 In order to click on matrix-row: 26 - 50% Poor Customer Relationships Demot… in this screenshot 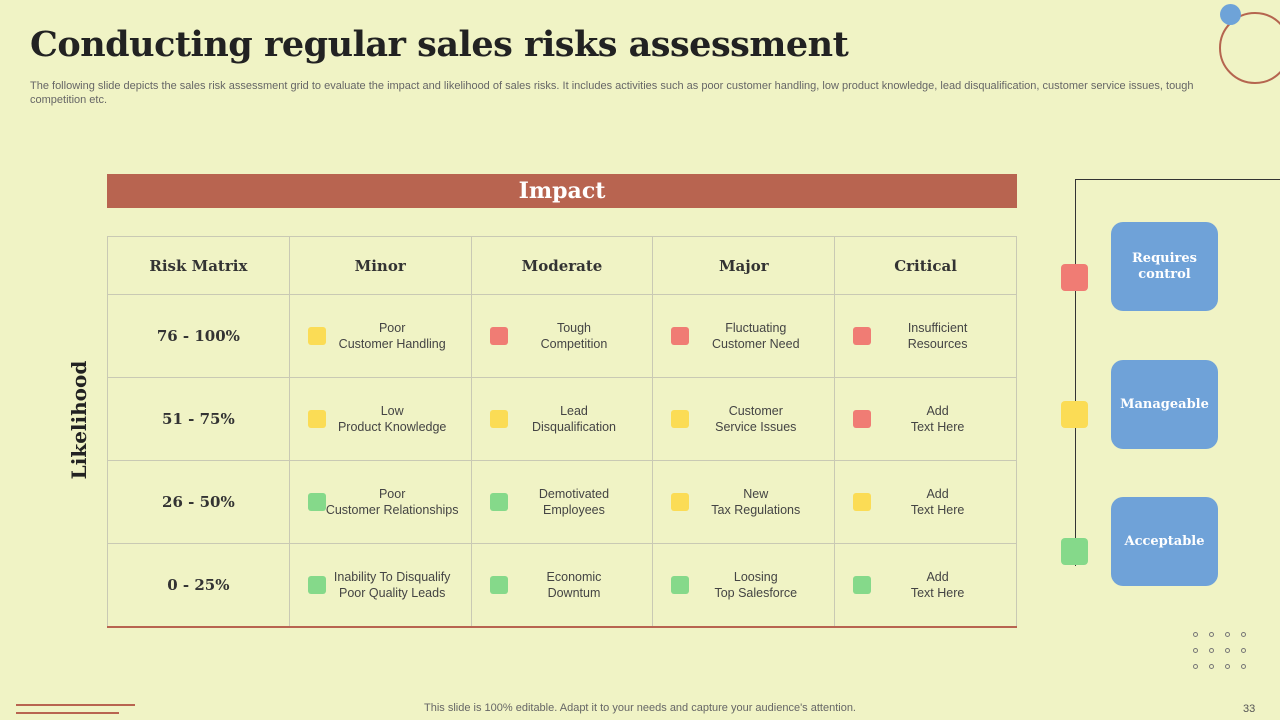, I will do `click(562, 502)`.